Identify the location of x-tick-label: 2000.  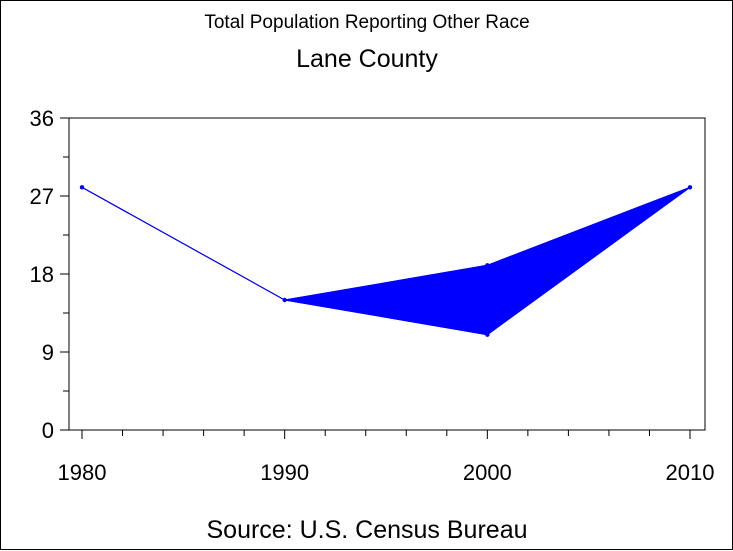
(487, 472).